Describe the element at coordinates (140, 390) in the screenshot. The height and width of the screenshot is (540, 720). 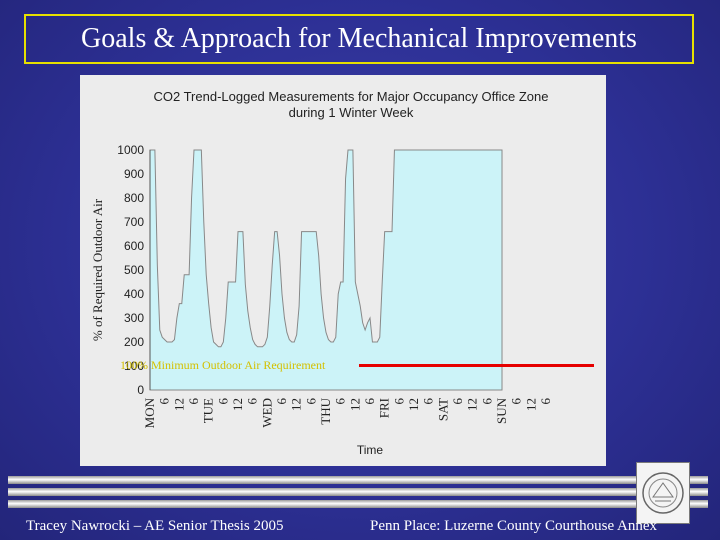
I see `y-tick-label: 0` at that location.